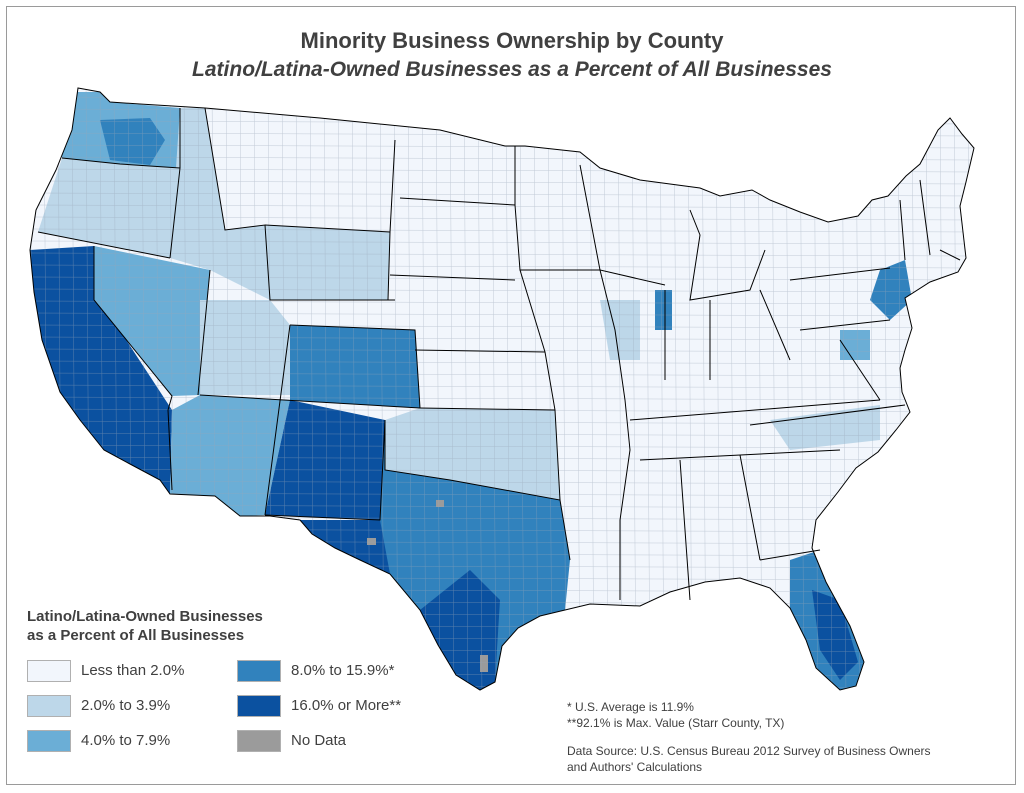 This screenshot has height=793, width=1024. What do you see at coordinates (175, 183) in the screenshot?
I see `state-line-id-west` at bounding box center [175, 183].